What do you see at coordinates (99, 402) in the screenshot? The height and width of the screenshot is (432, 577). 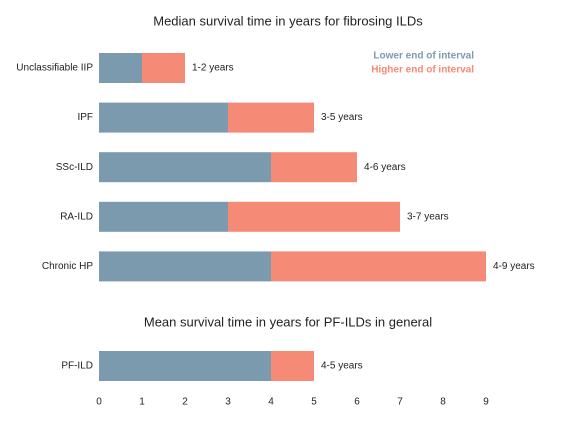 I see `x-tick-label: 0` at bounding box center [99, 402].